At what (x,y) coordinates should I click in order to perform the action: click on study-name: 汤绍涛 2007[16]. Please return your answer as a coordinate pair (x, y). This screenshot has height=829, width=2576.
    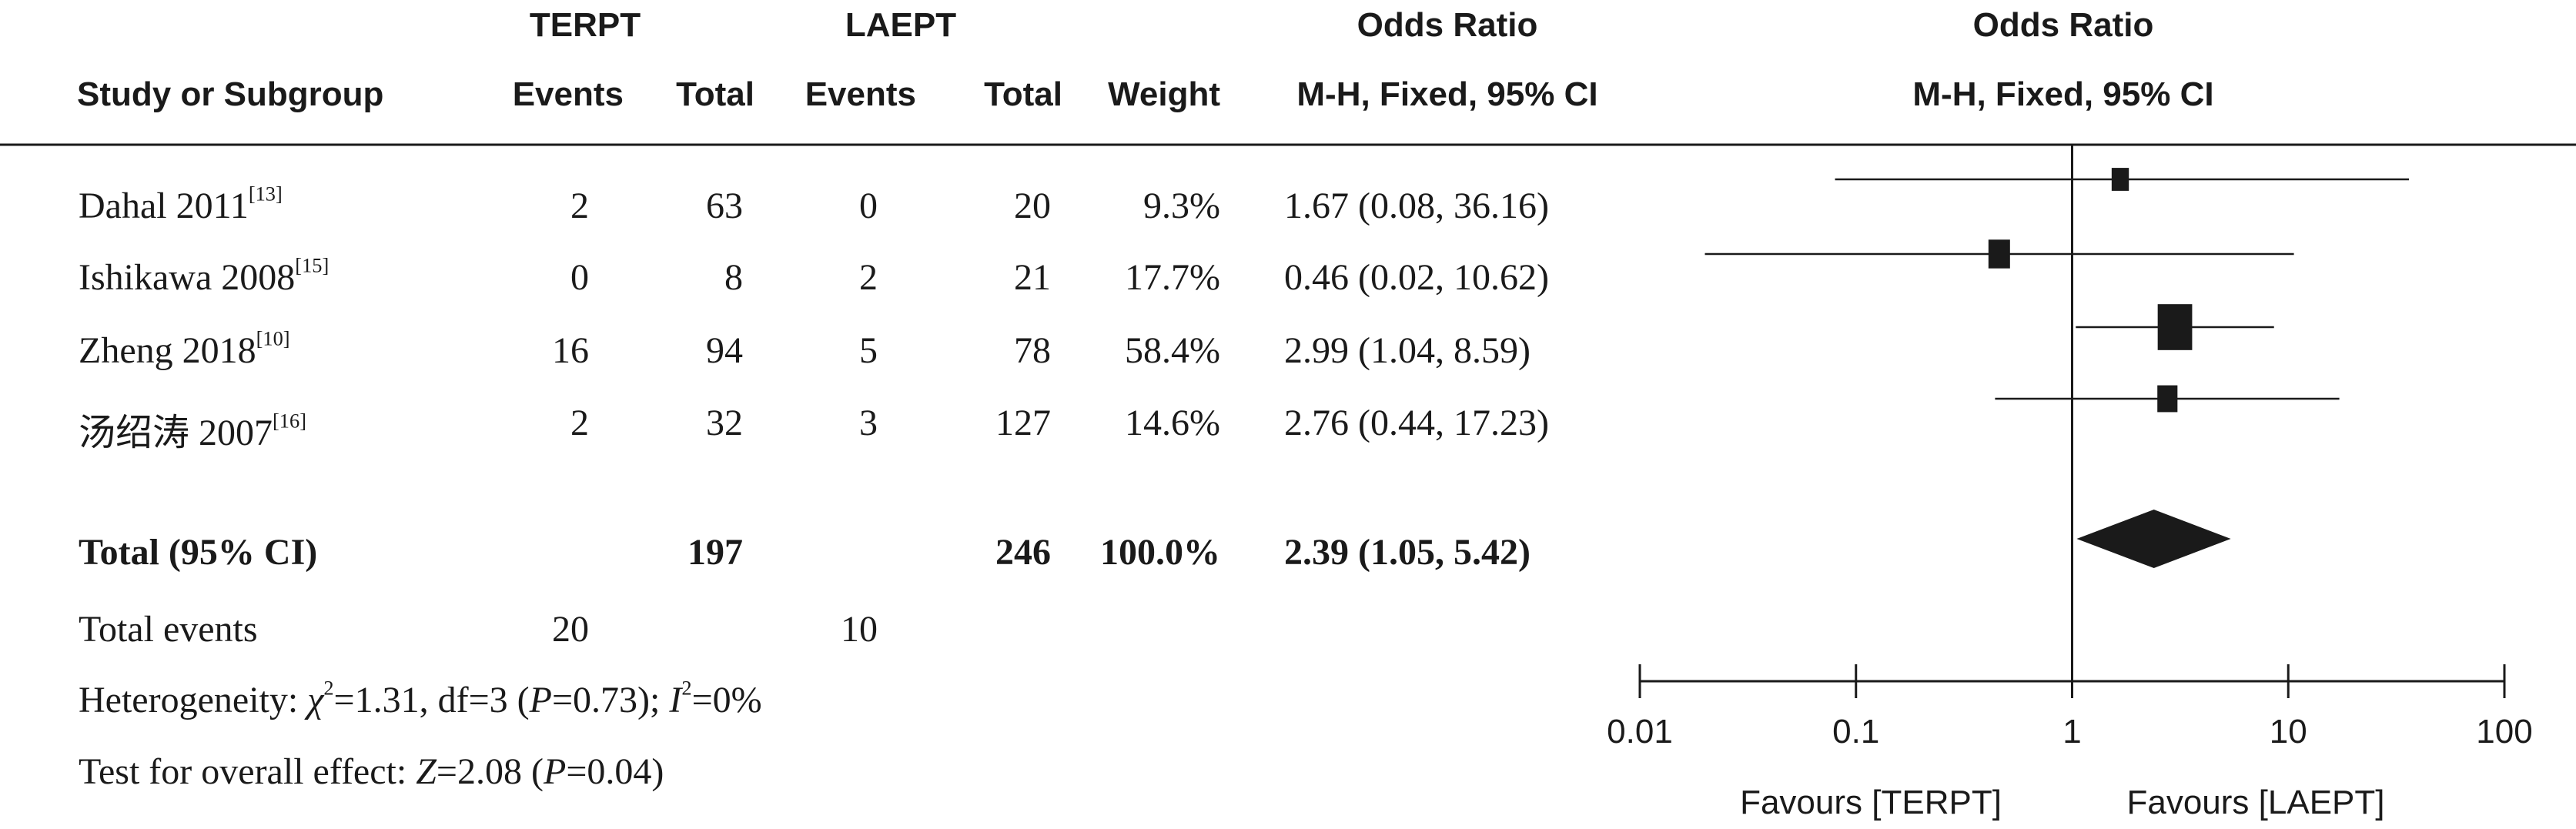
    Looking at the image, I should click on (193, 431).